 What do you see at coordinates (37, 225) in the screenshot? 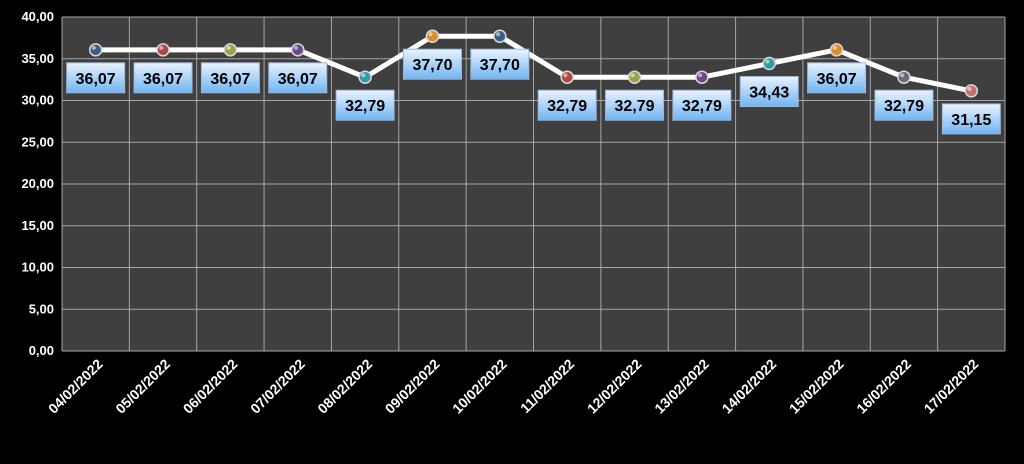
I see `y-tick-label: 15,00` at bounding box center [37, 225].